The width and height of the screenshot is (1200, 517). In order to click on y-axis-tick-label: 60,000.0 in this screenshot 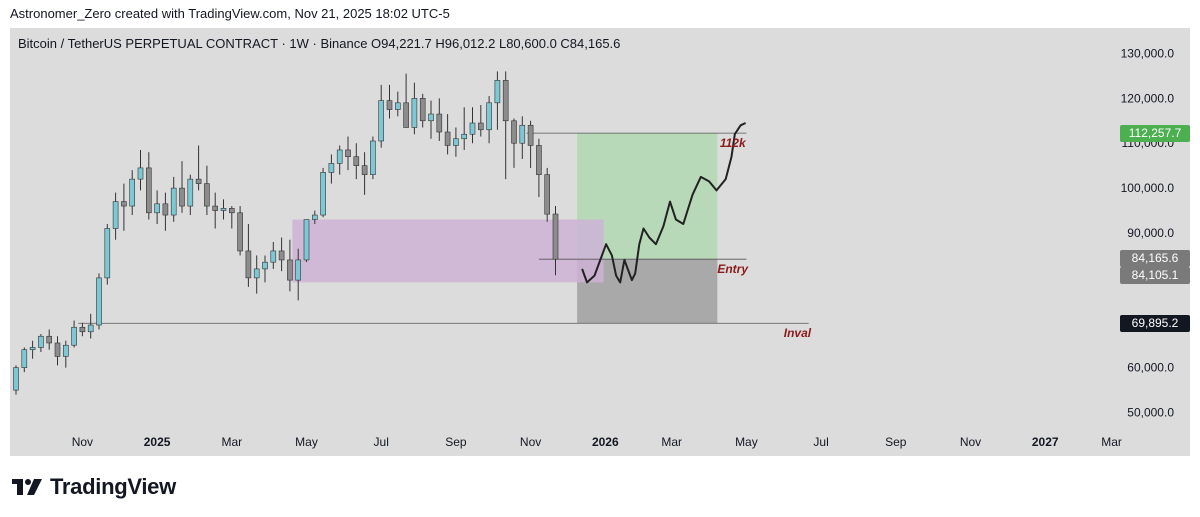, I will do `click(1150, 368)`.